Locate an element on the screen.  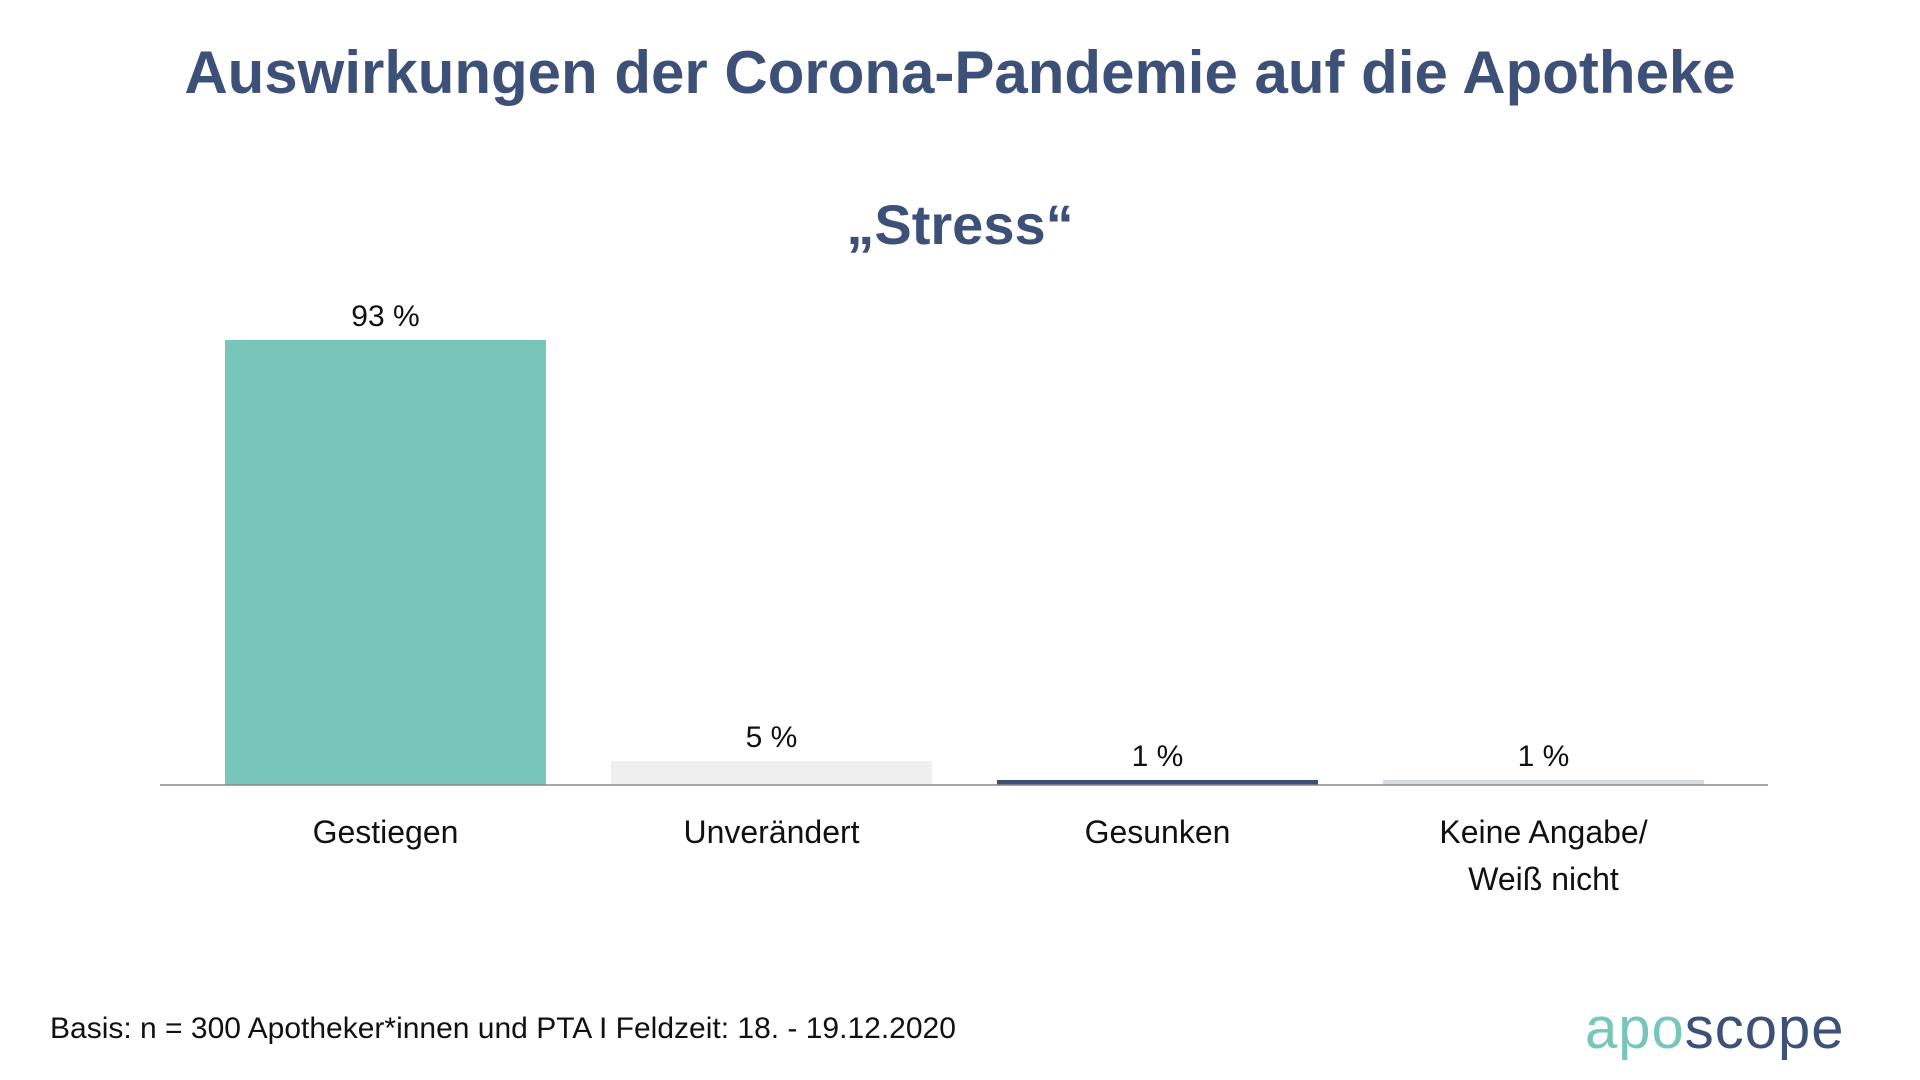
category-label-0: Gestiegen is located at coordinates (386, 832).